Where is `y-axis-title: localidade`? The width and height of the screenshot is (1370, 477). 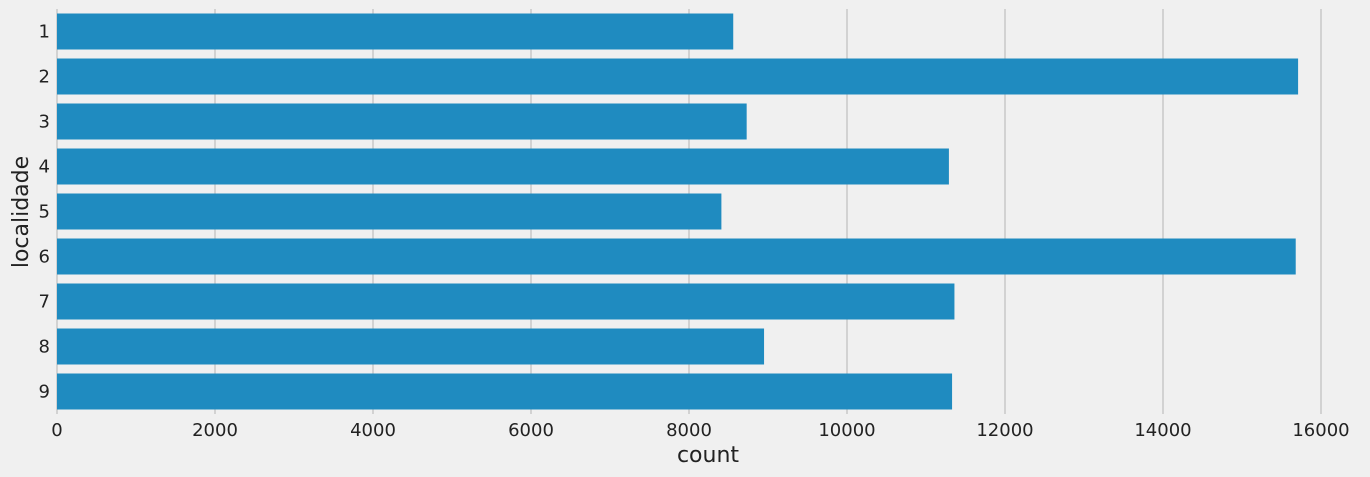
y-axis-title: localidade is located at coordinates (21, 212).